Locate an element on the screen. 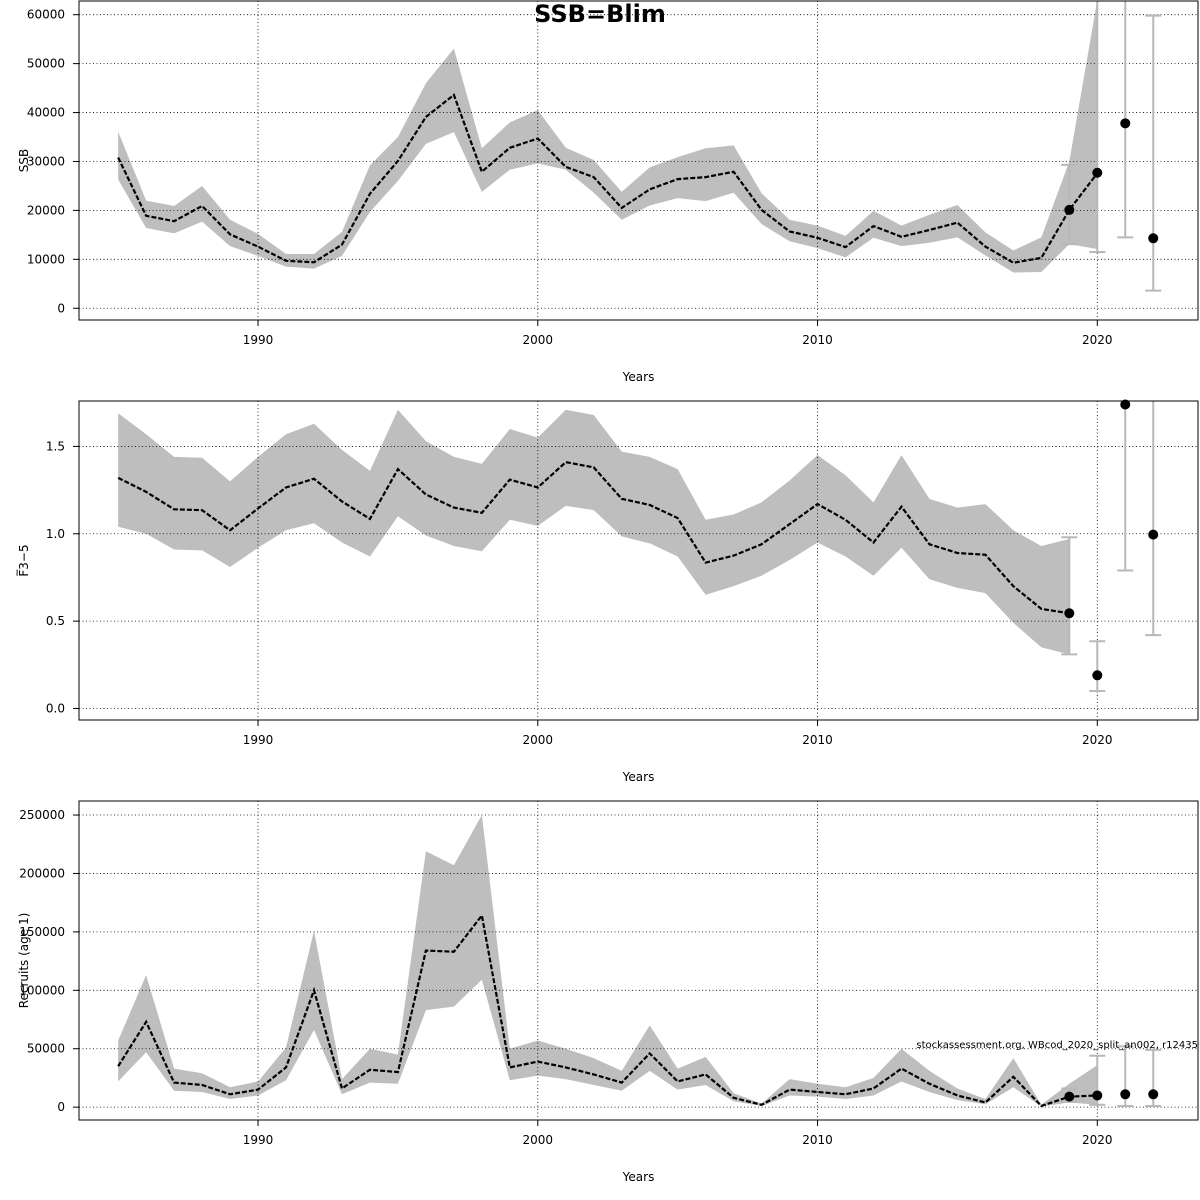  recruits-point-2021 is located at coordinates (1125, 1094).